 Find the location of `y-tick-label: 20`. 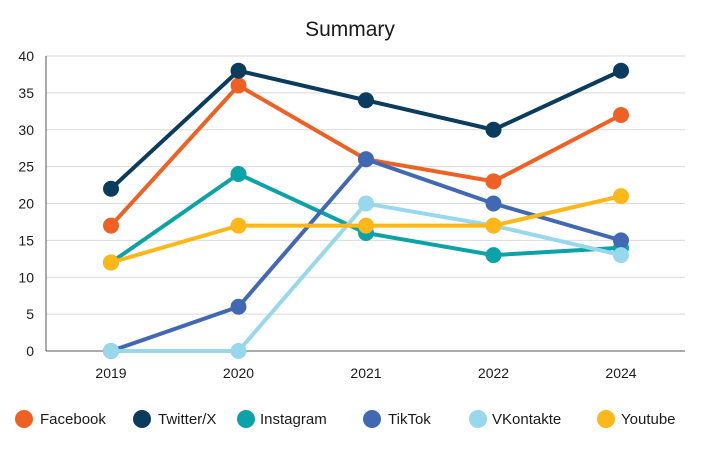

y-tick-label: 20 is located at coordinates (26, 204).